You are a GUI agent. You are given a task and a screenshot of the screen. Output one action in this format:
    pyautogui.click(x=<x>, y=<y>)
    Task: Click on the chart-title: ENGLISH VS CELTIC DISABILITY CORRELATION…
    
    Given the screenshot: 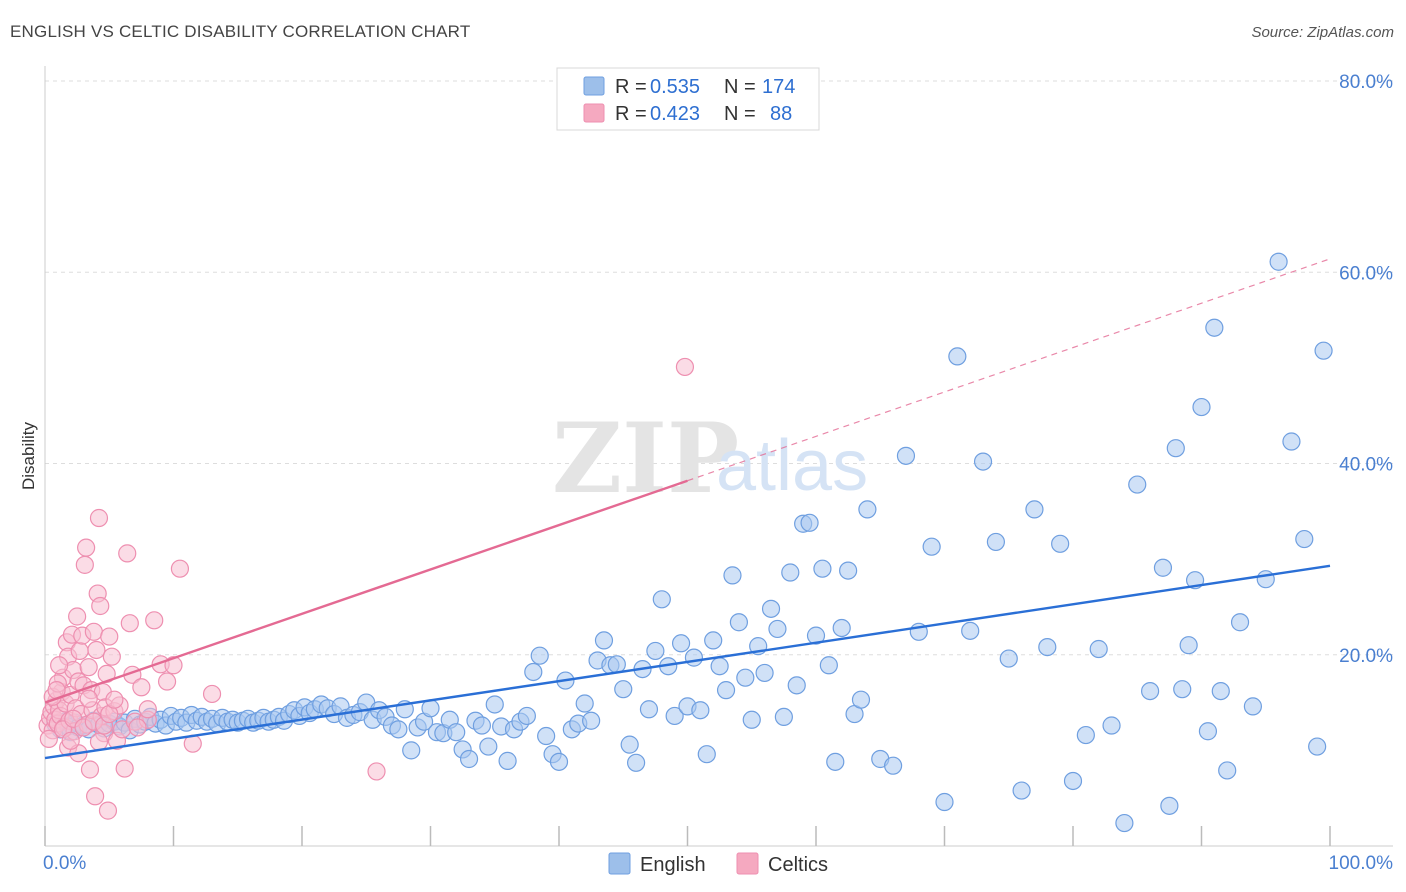 What is the action you would take?
    pyautogui.click(x=240, y=31)
    